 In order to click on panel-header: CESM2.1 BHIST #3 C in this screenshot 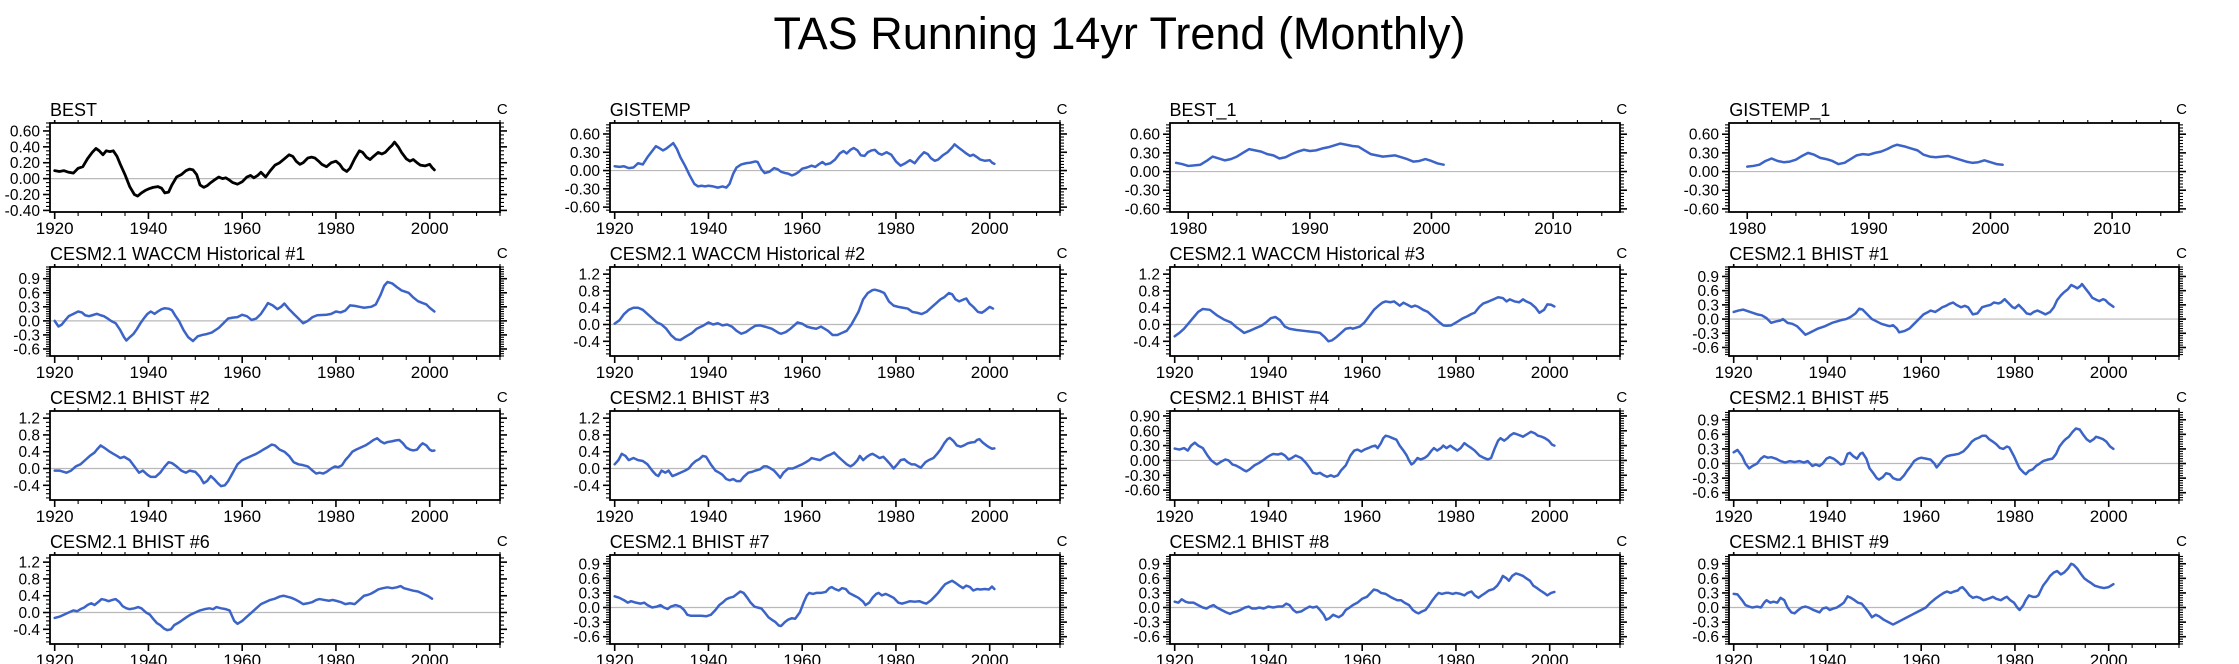, I will do `click(840, 398)`.